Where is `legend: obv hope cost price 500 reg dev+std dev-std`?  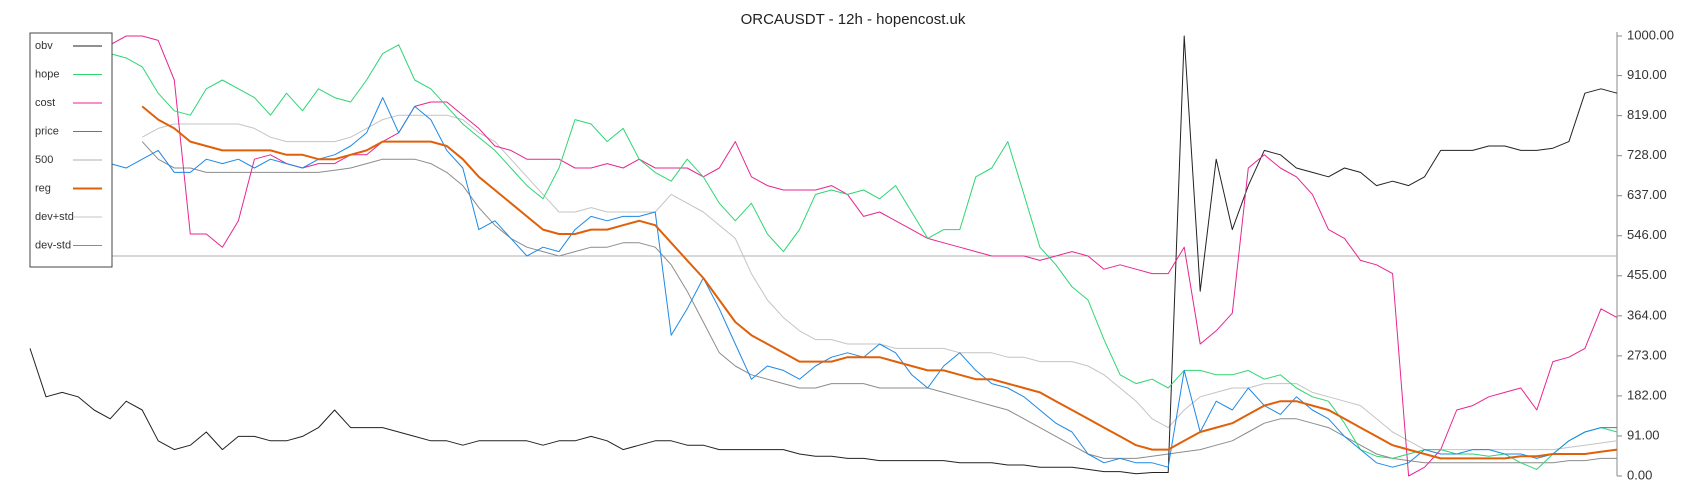
legend: obv hope cost price 500 reg dev+std dev-std is located at coordinates (71, 150).